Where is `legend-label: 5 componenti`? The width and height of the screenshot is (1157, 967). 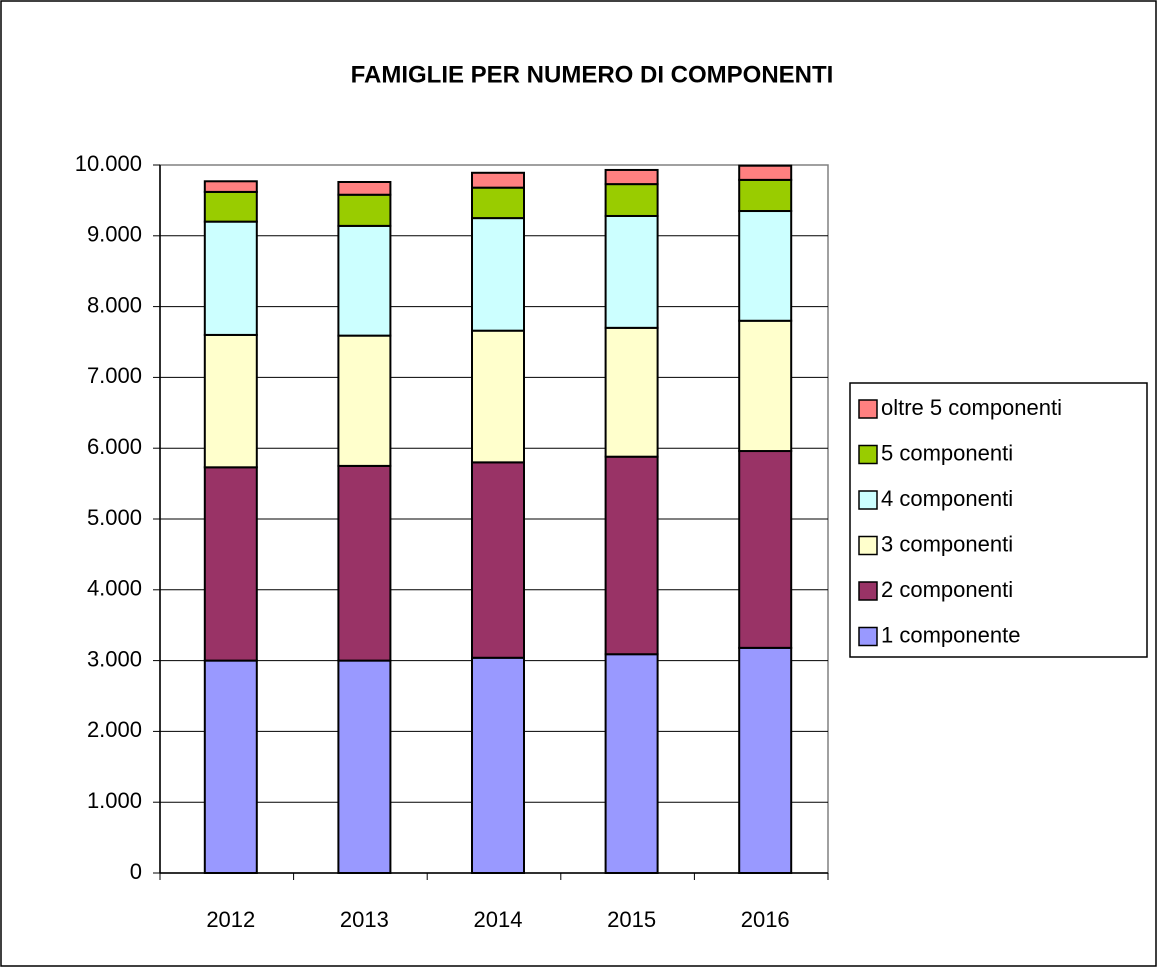 legend-label: 5 componenti is located at coordinates (947, 452).